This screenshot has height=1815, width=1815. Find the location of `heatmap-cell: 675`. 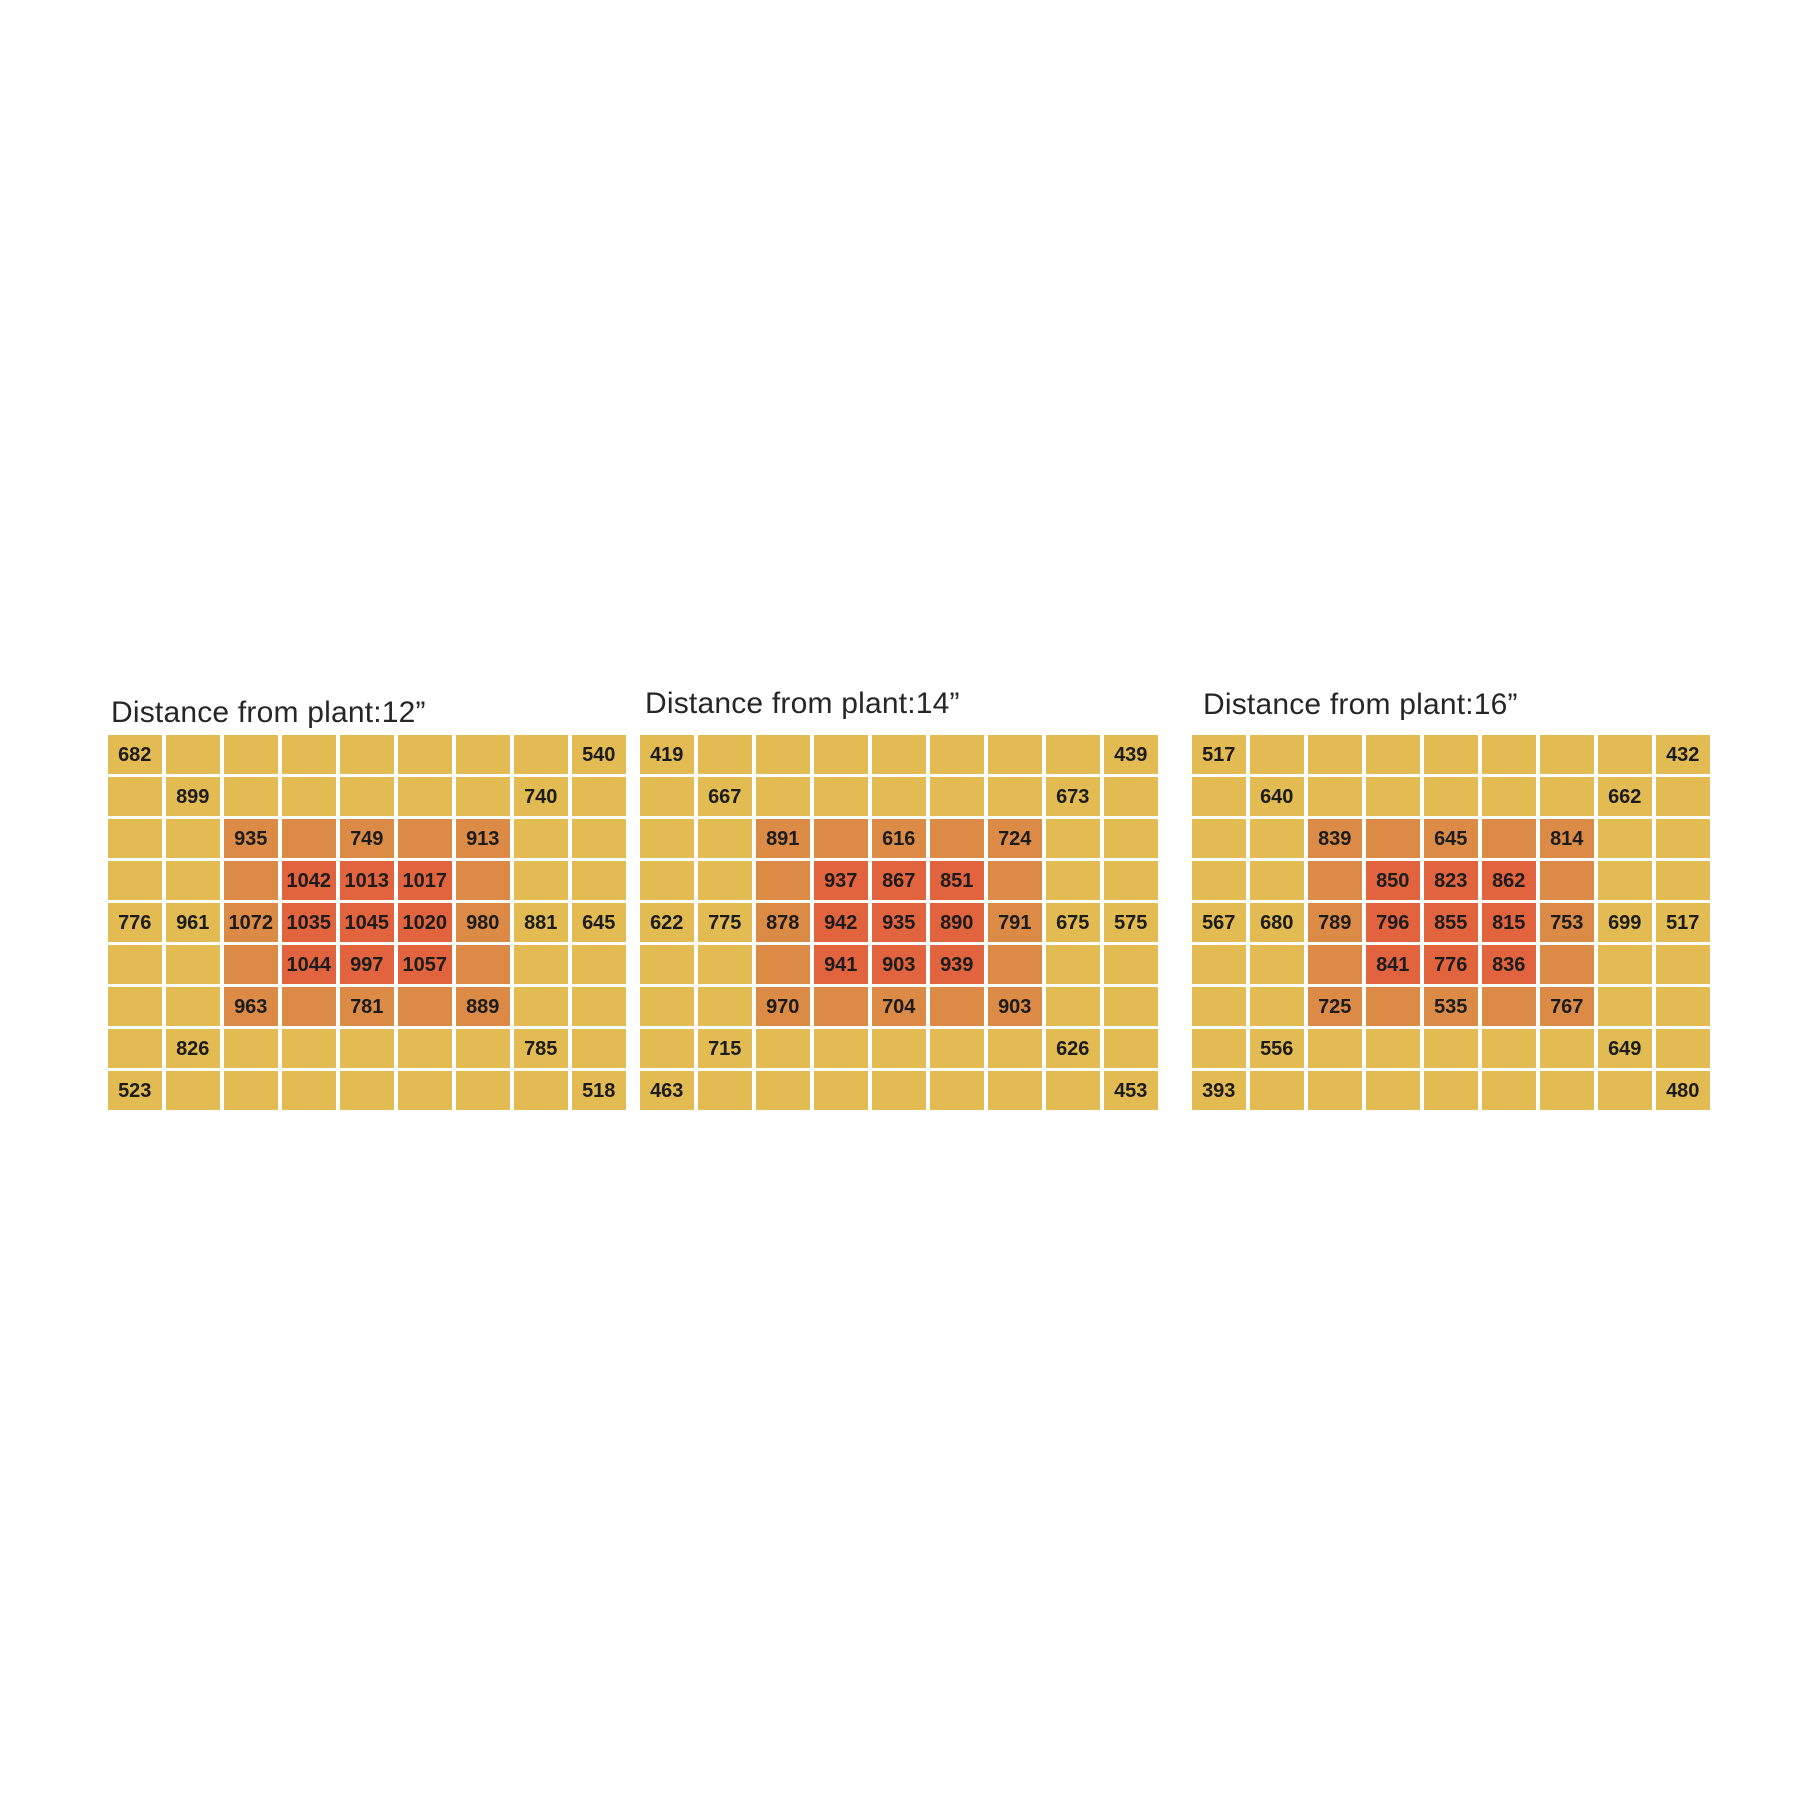

heatmap-cell: 675 is located at coordinates (1073, 922).